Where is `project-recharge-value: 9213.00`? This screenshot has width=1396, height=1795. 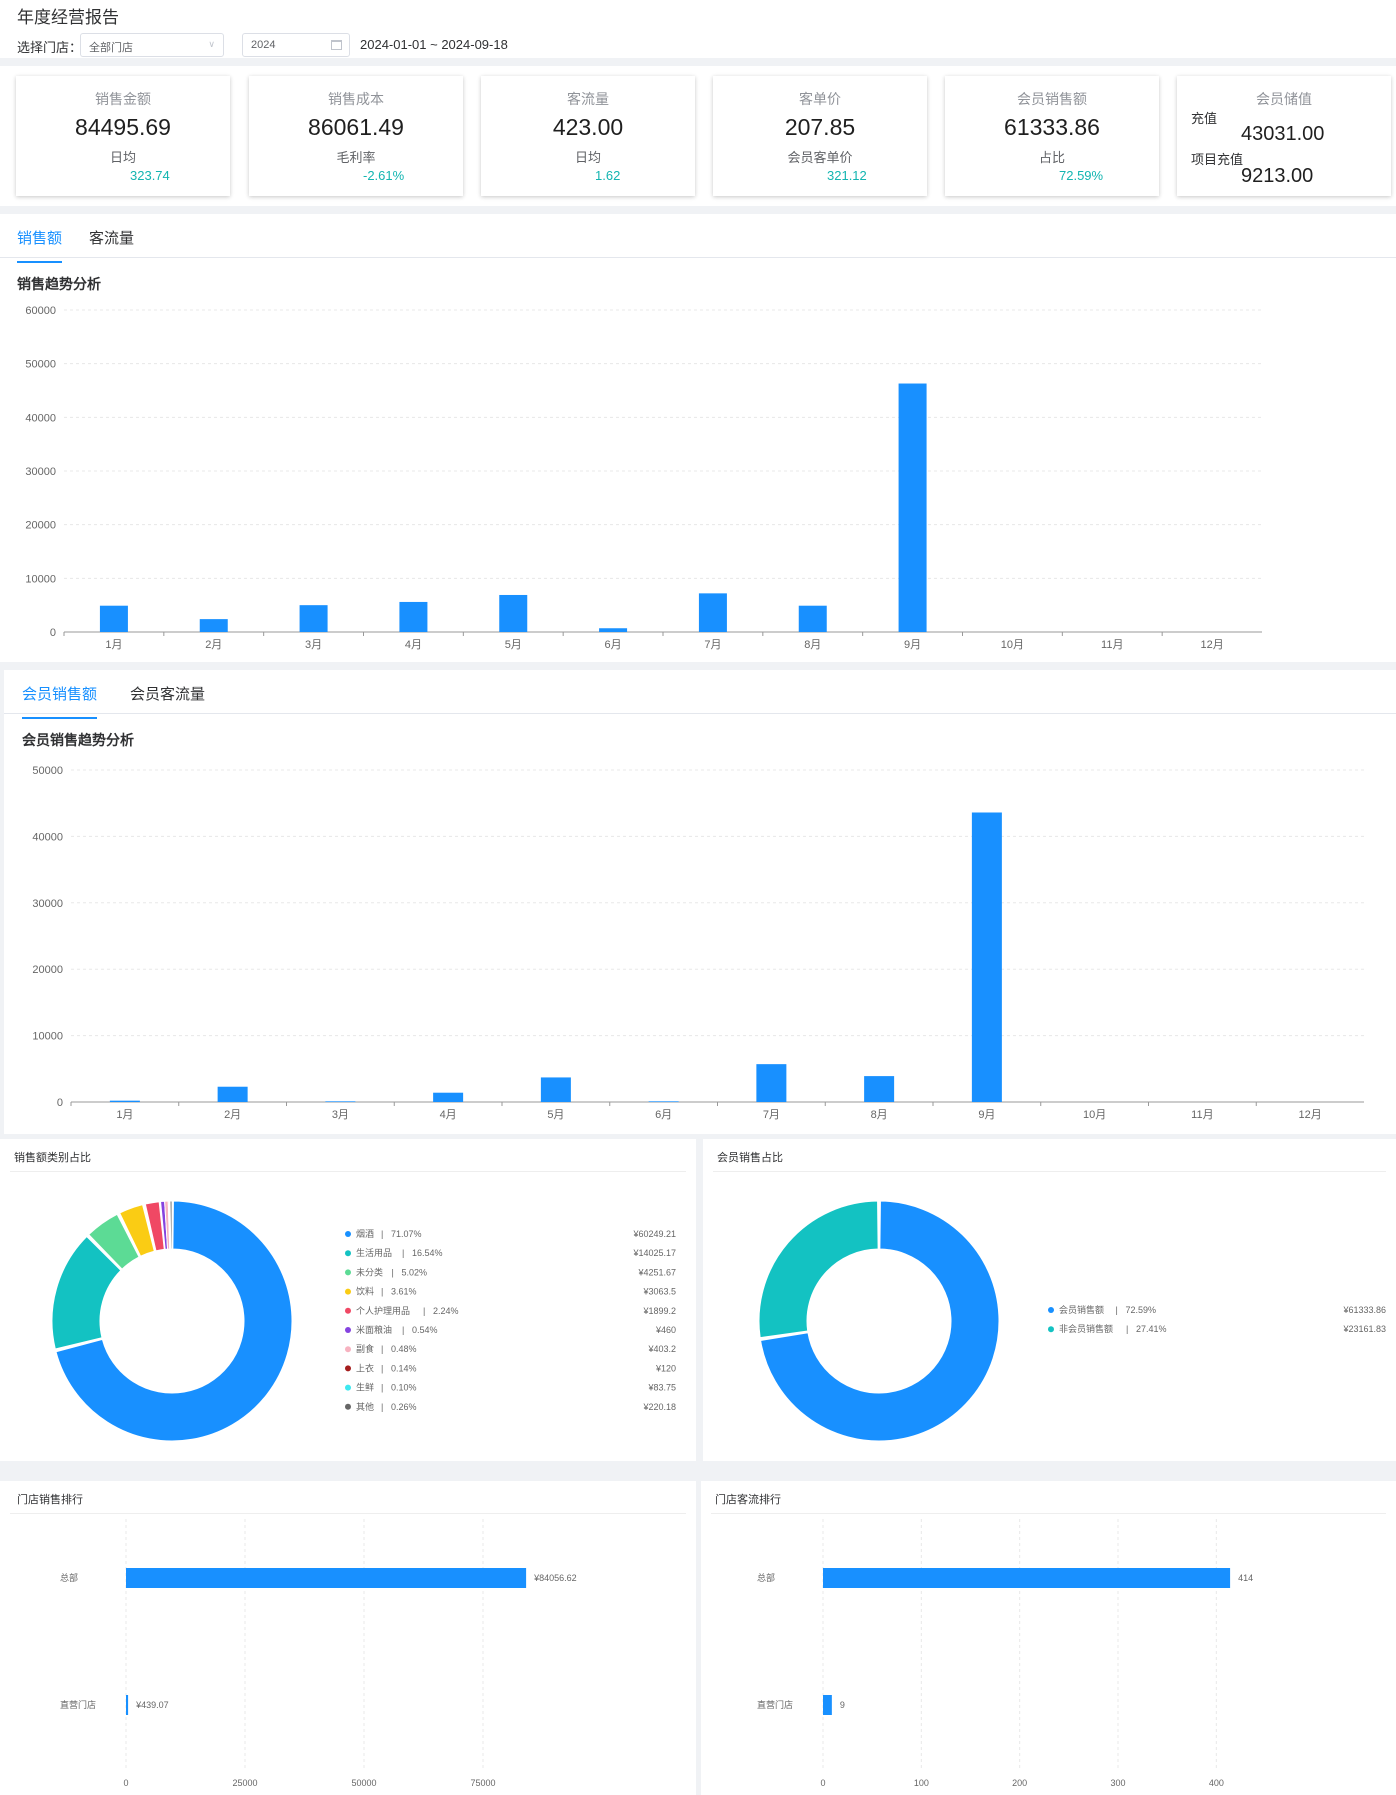
project-recharge-value: 9213.00 is located at coordinates (1277, 176).